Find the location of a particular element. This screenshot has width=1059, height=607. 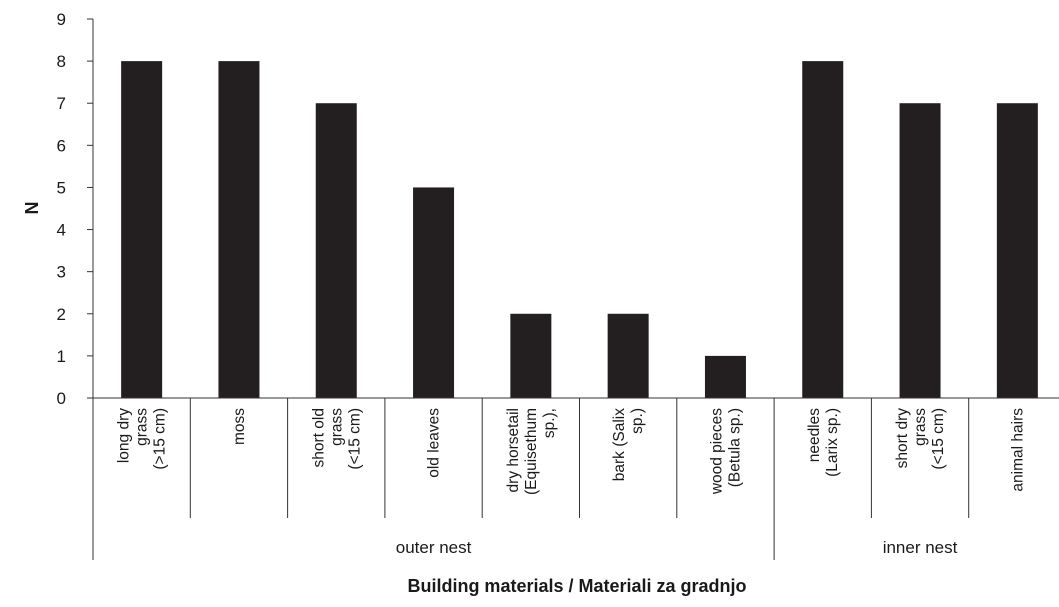

y-tick-label: 8 is located at coordinates (61, 61).